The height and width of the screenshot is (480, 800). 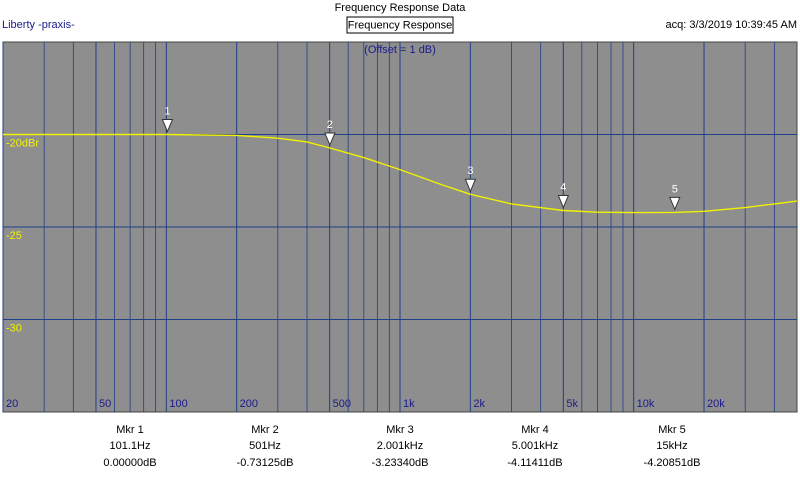 I want to click on y-tick-label: -25, so click(x=14, y=236).